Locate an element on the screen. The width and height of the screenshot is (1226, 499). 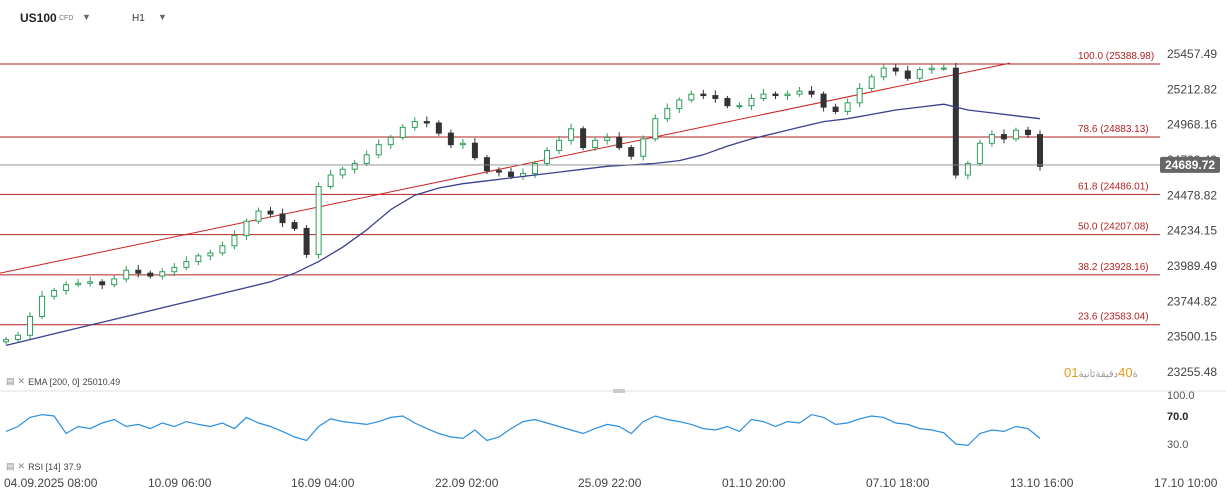
current-price-badge is located at coordinates (1190, 164).